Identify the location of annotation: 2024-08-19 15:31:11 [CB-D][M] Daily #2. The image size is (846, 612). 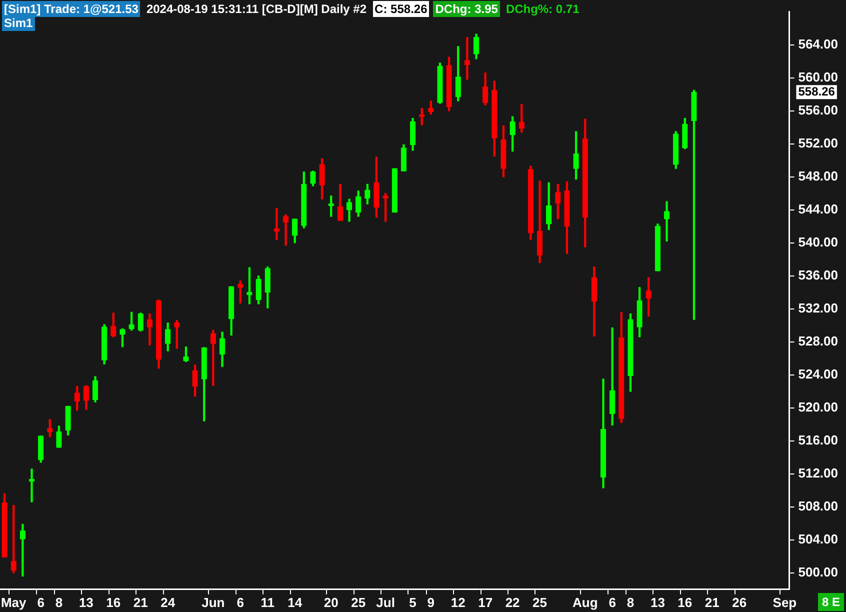
(256, 9).